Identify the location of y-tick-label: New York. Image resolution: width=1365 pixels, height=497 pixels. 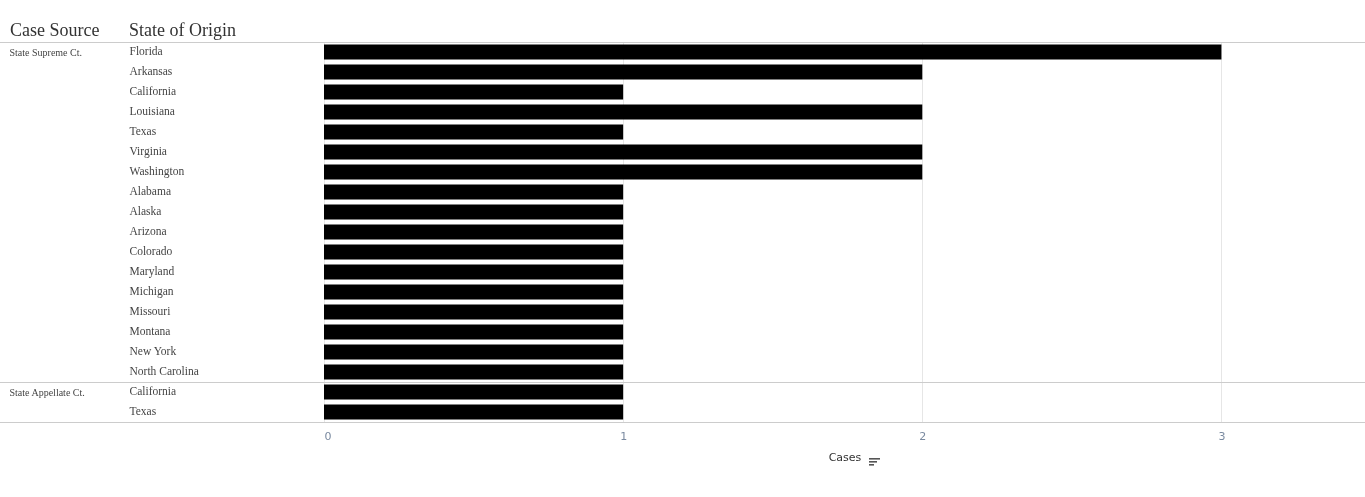
(153, 351).